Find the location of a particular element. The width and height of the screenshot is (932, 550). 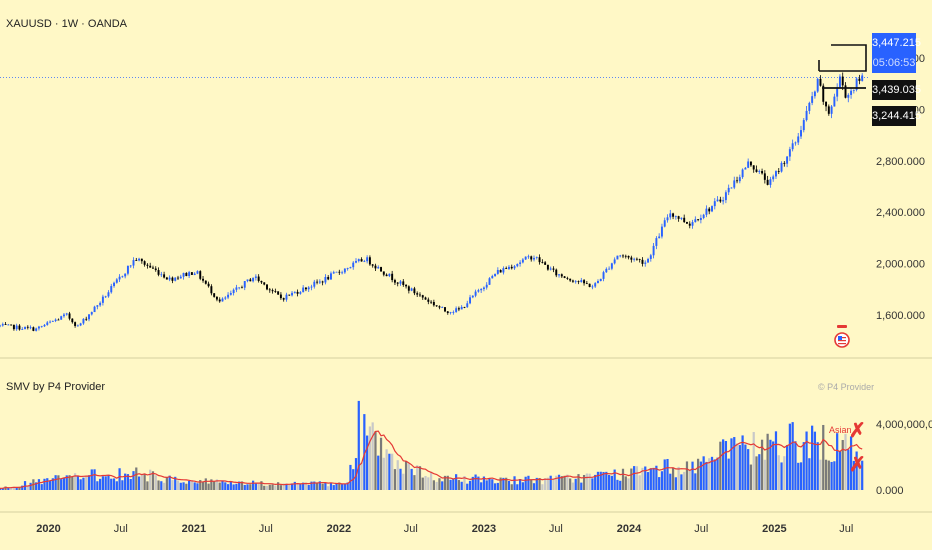

asian-session-label: Asian is located at coordinates (840, 430).